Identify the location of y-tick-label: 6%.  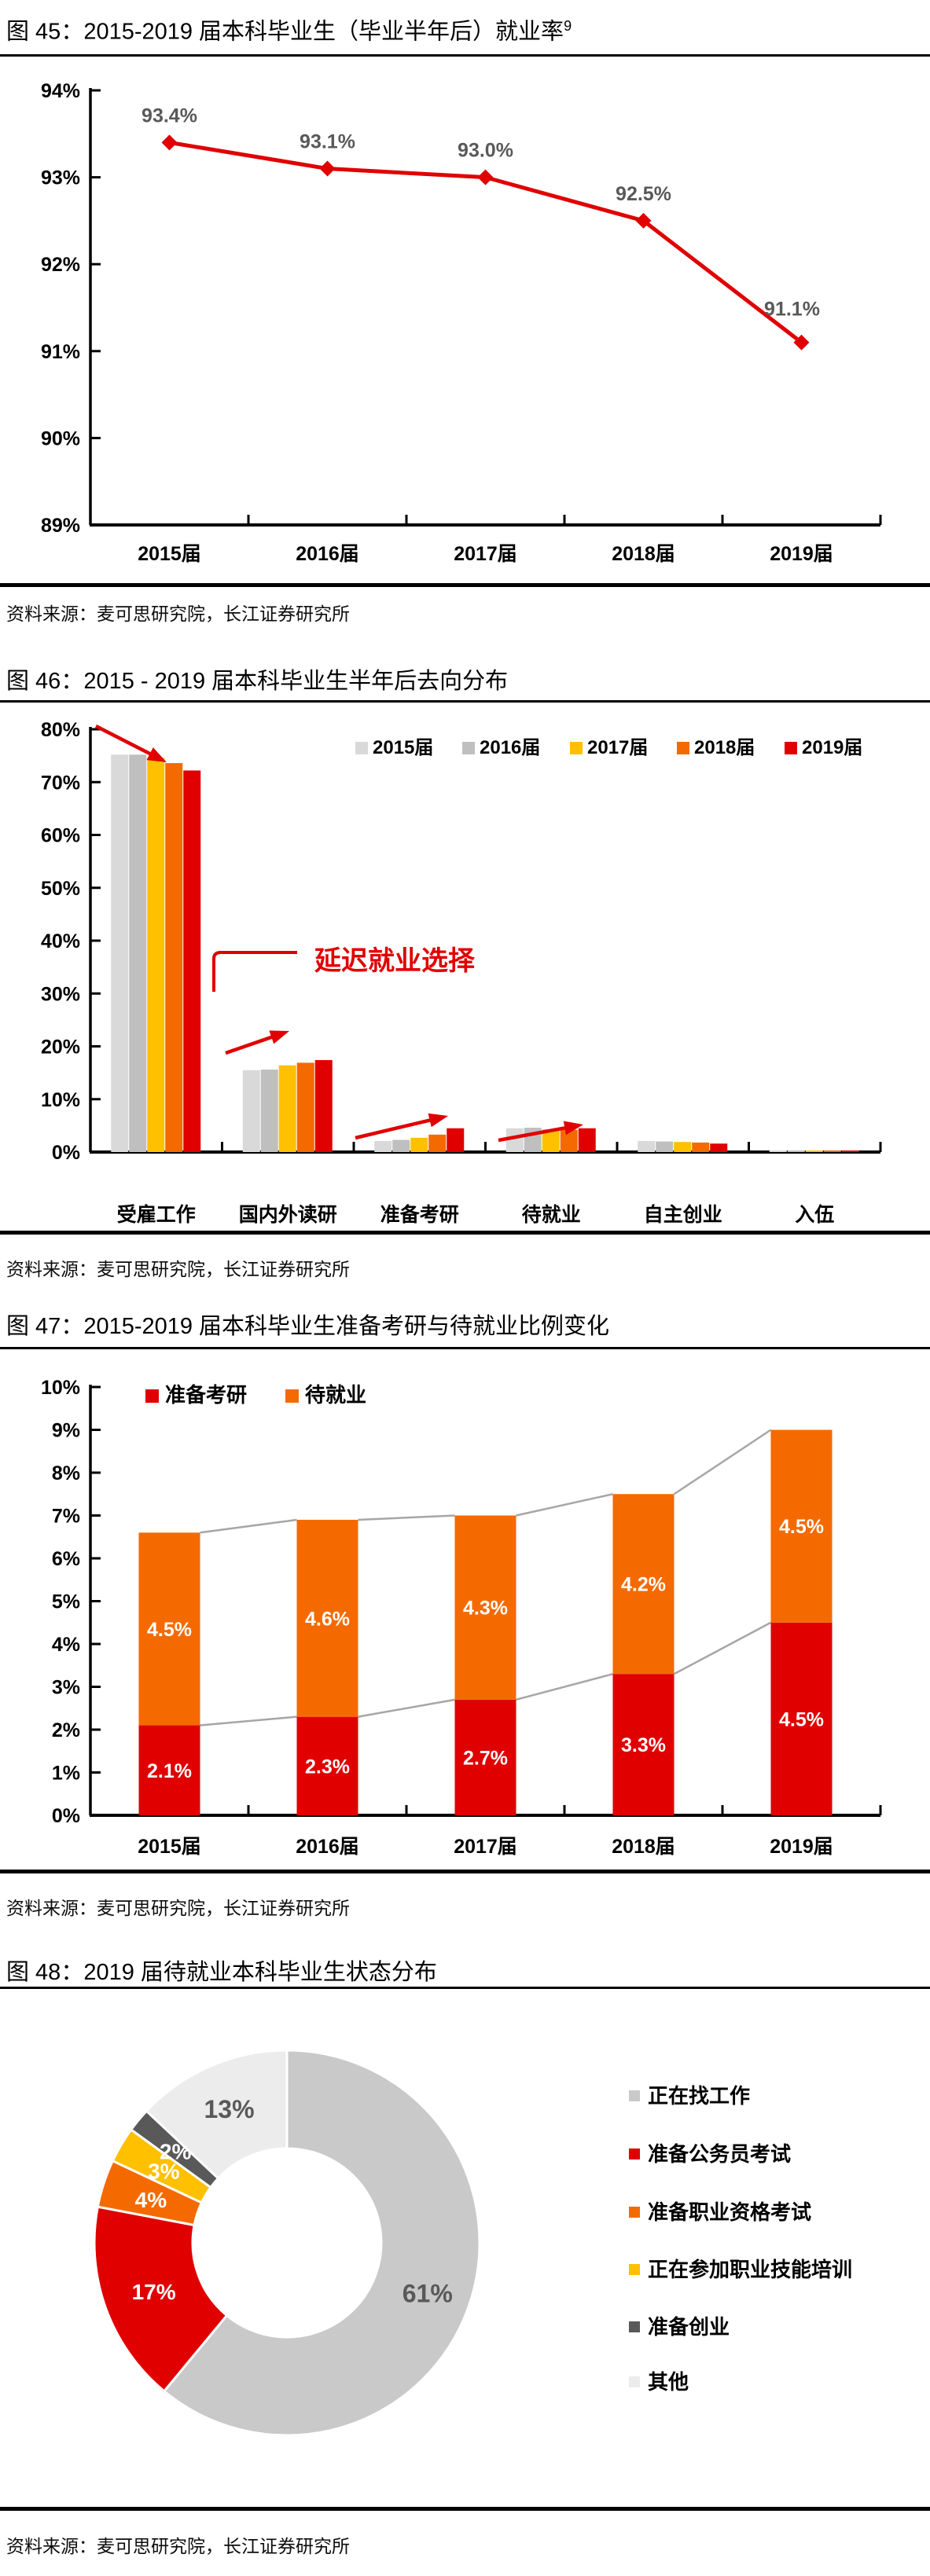
(66, 1559).